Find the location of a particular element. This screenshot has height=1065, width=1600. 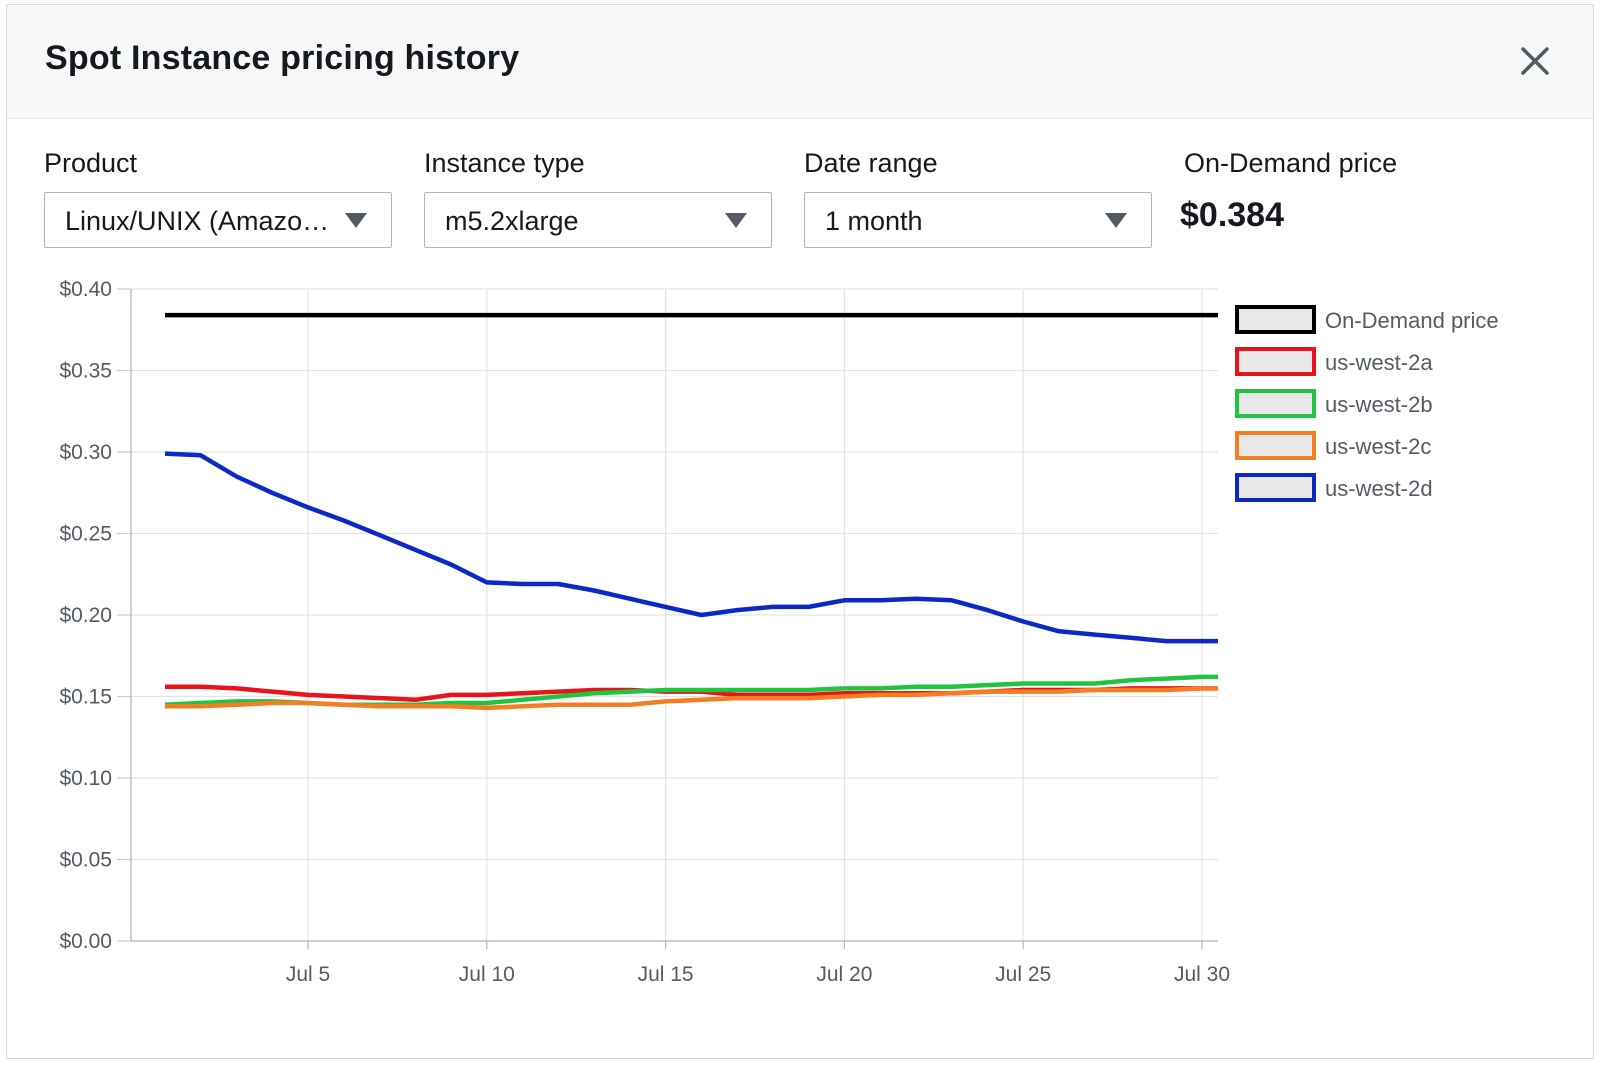

date-range-select: 1 month is located at coordinates (978, 220).